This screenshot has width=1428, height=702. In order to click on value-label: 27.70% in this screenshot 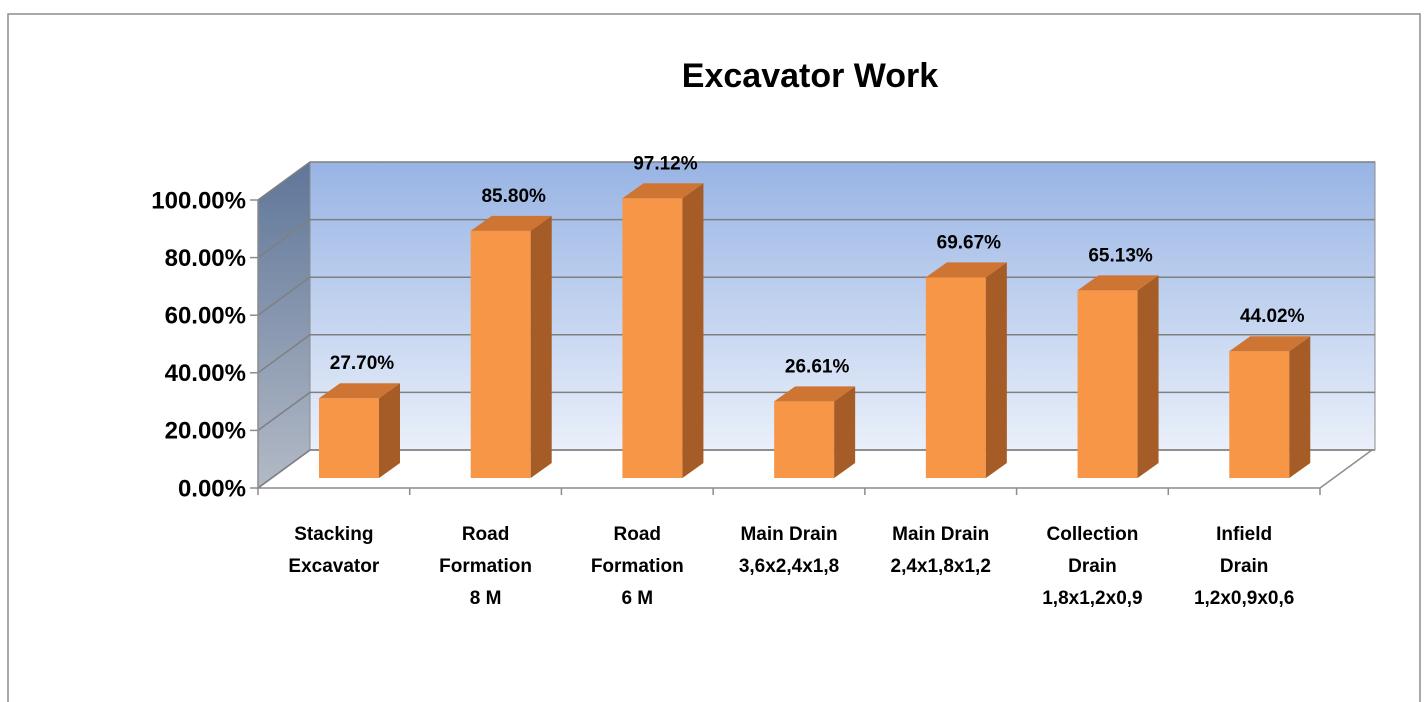, I will do `click(362, 363)`.